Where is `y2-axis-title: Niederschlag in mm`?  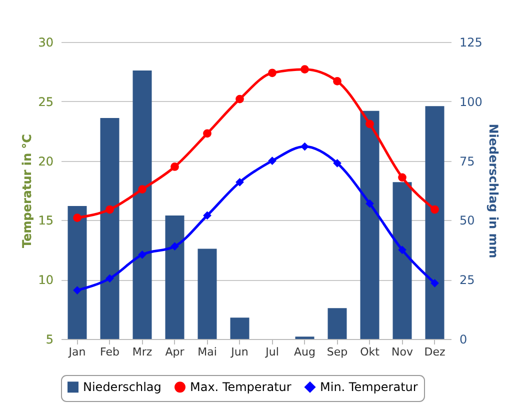 y2-axis-title: Niederschlag in mm is located at coordinates (493, 191).